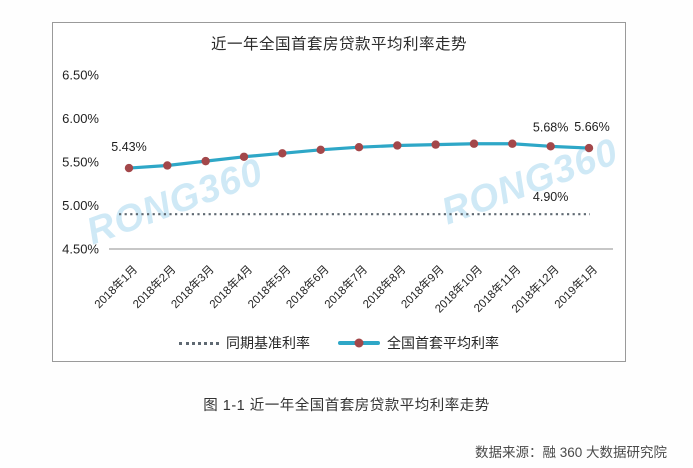 The image size is (693, 468). What do you see at coordinates (591, 127) in the screenshot?
I see `data-label: 5.66%` at bounding box center [591, 127].